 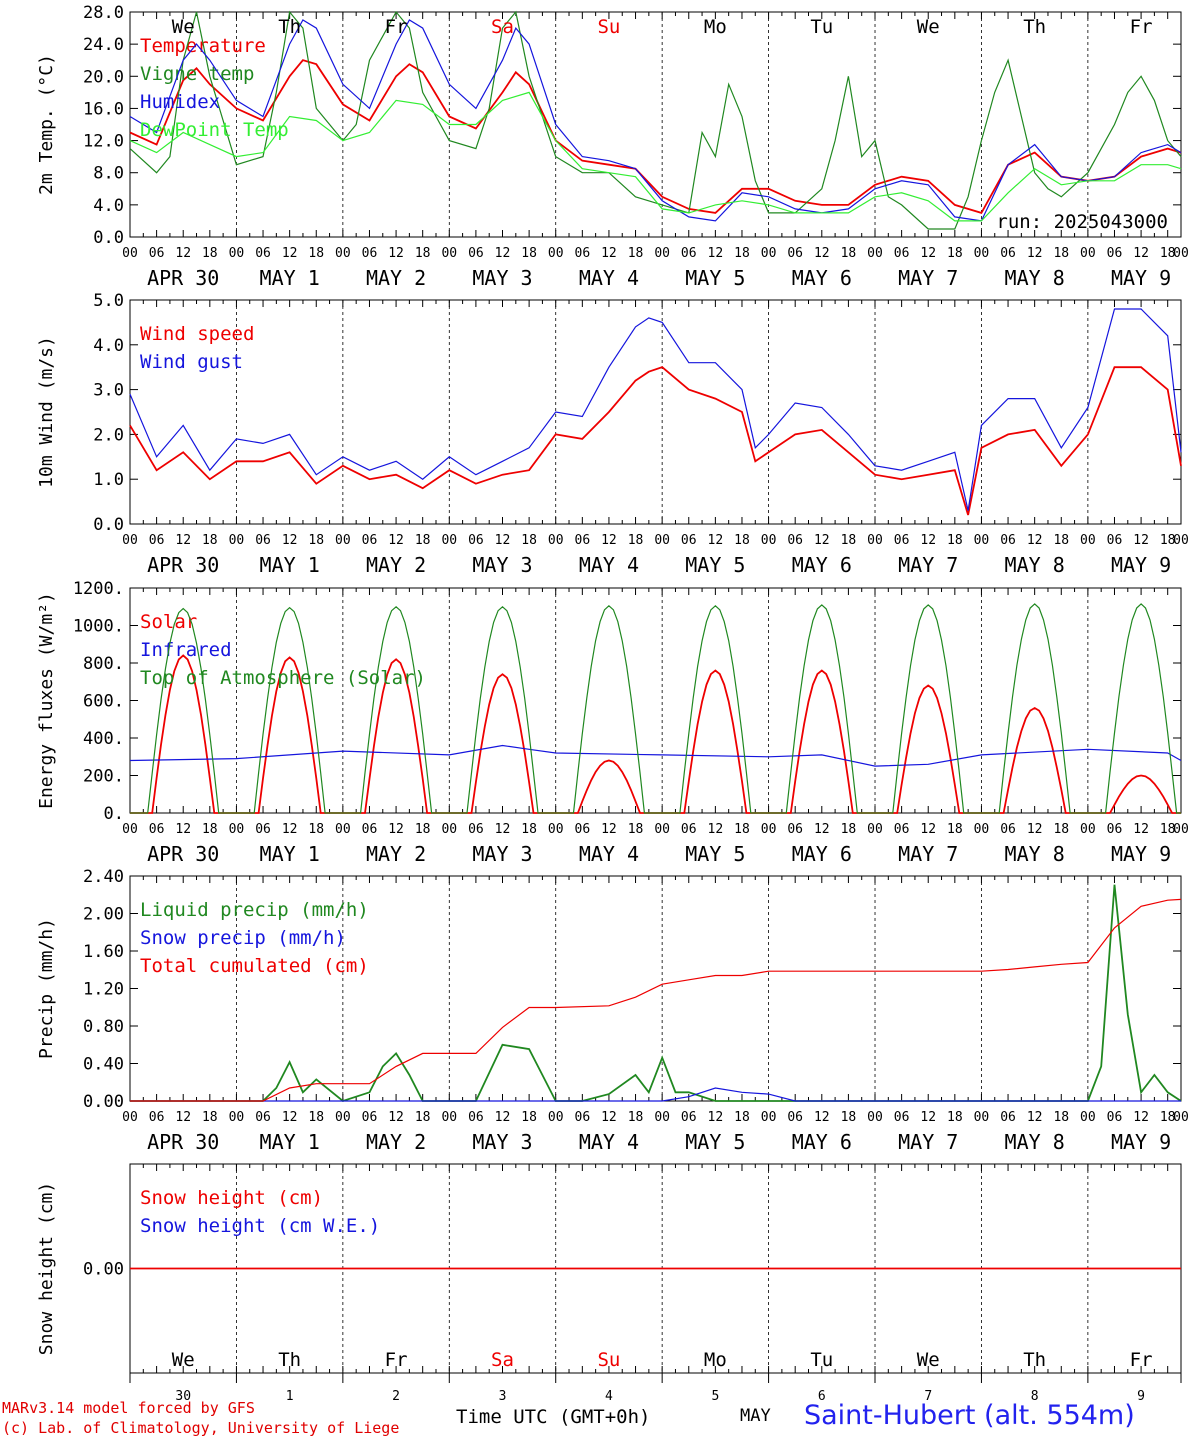 What do you see at coordinates (290, 278) in the screenshot?
I see `date-label: MAY 1` at bounding box center [290, 278].